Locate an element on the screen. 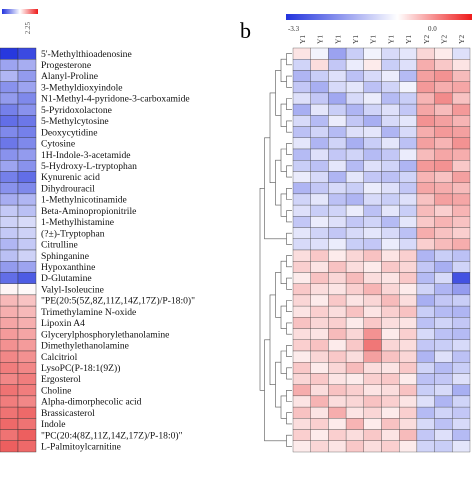 Image resolution: width=474 pixels, height=479 pixels. row-label: Choline is located at coordinates (56, 390).